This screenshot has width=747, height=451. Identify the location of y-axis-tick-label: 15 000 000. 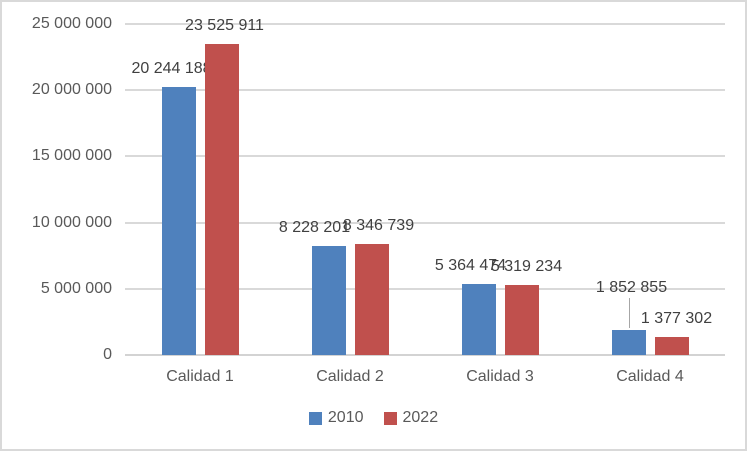
(71, 156).